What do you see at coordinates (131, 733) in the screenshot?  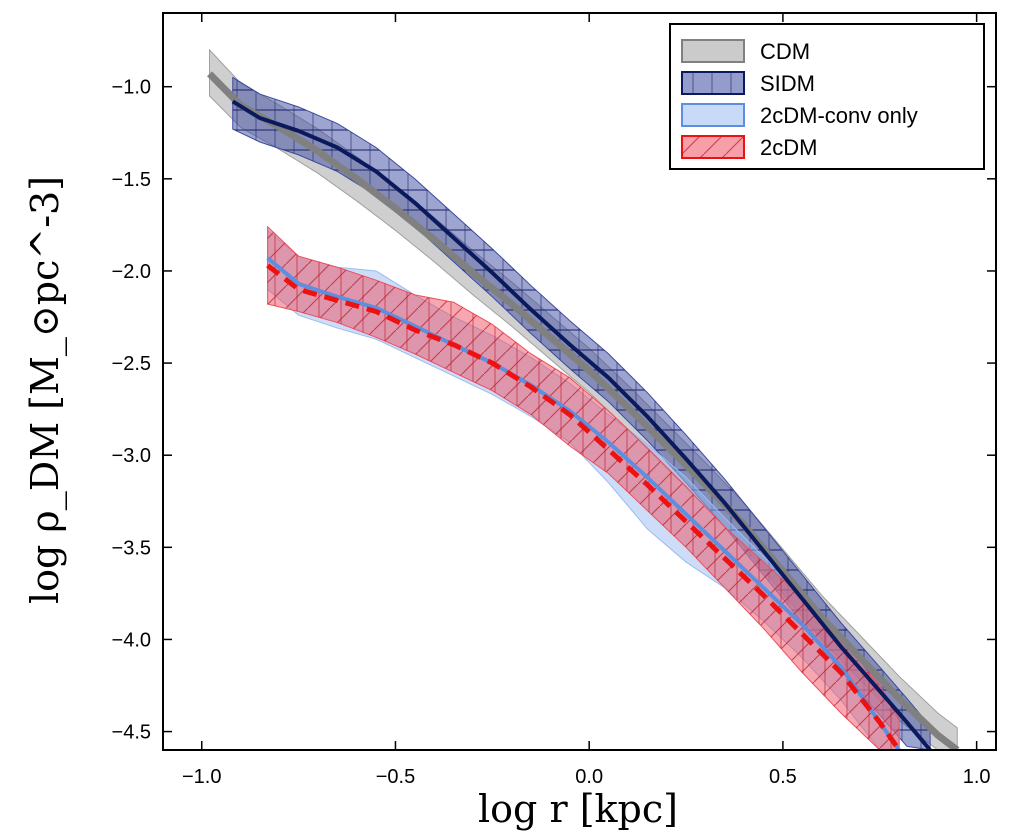 I see `y-tick-label: −4.5` at bounding box center [131, 733].